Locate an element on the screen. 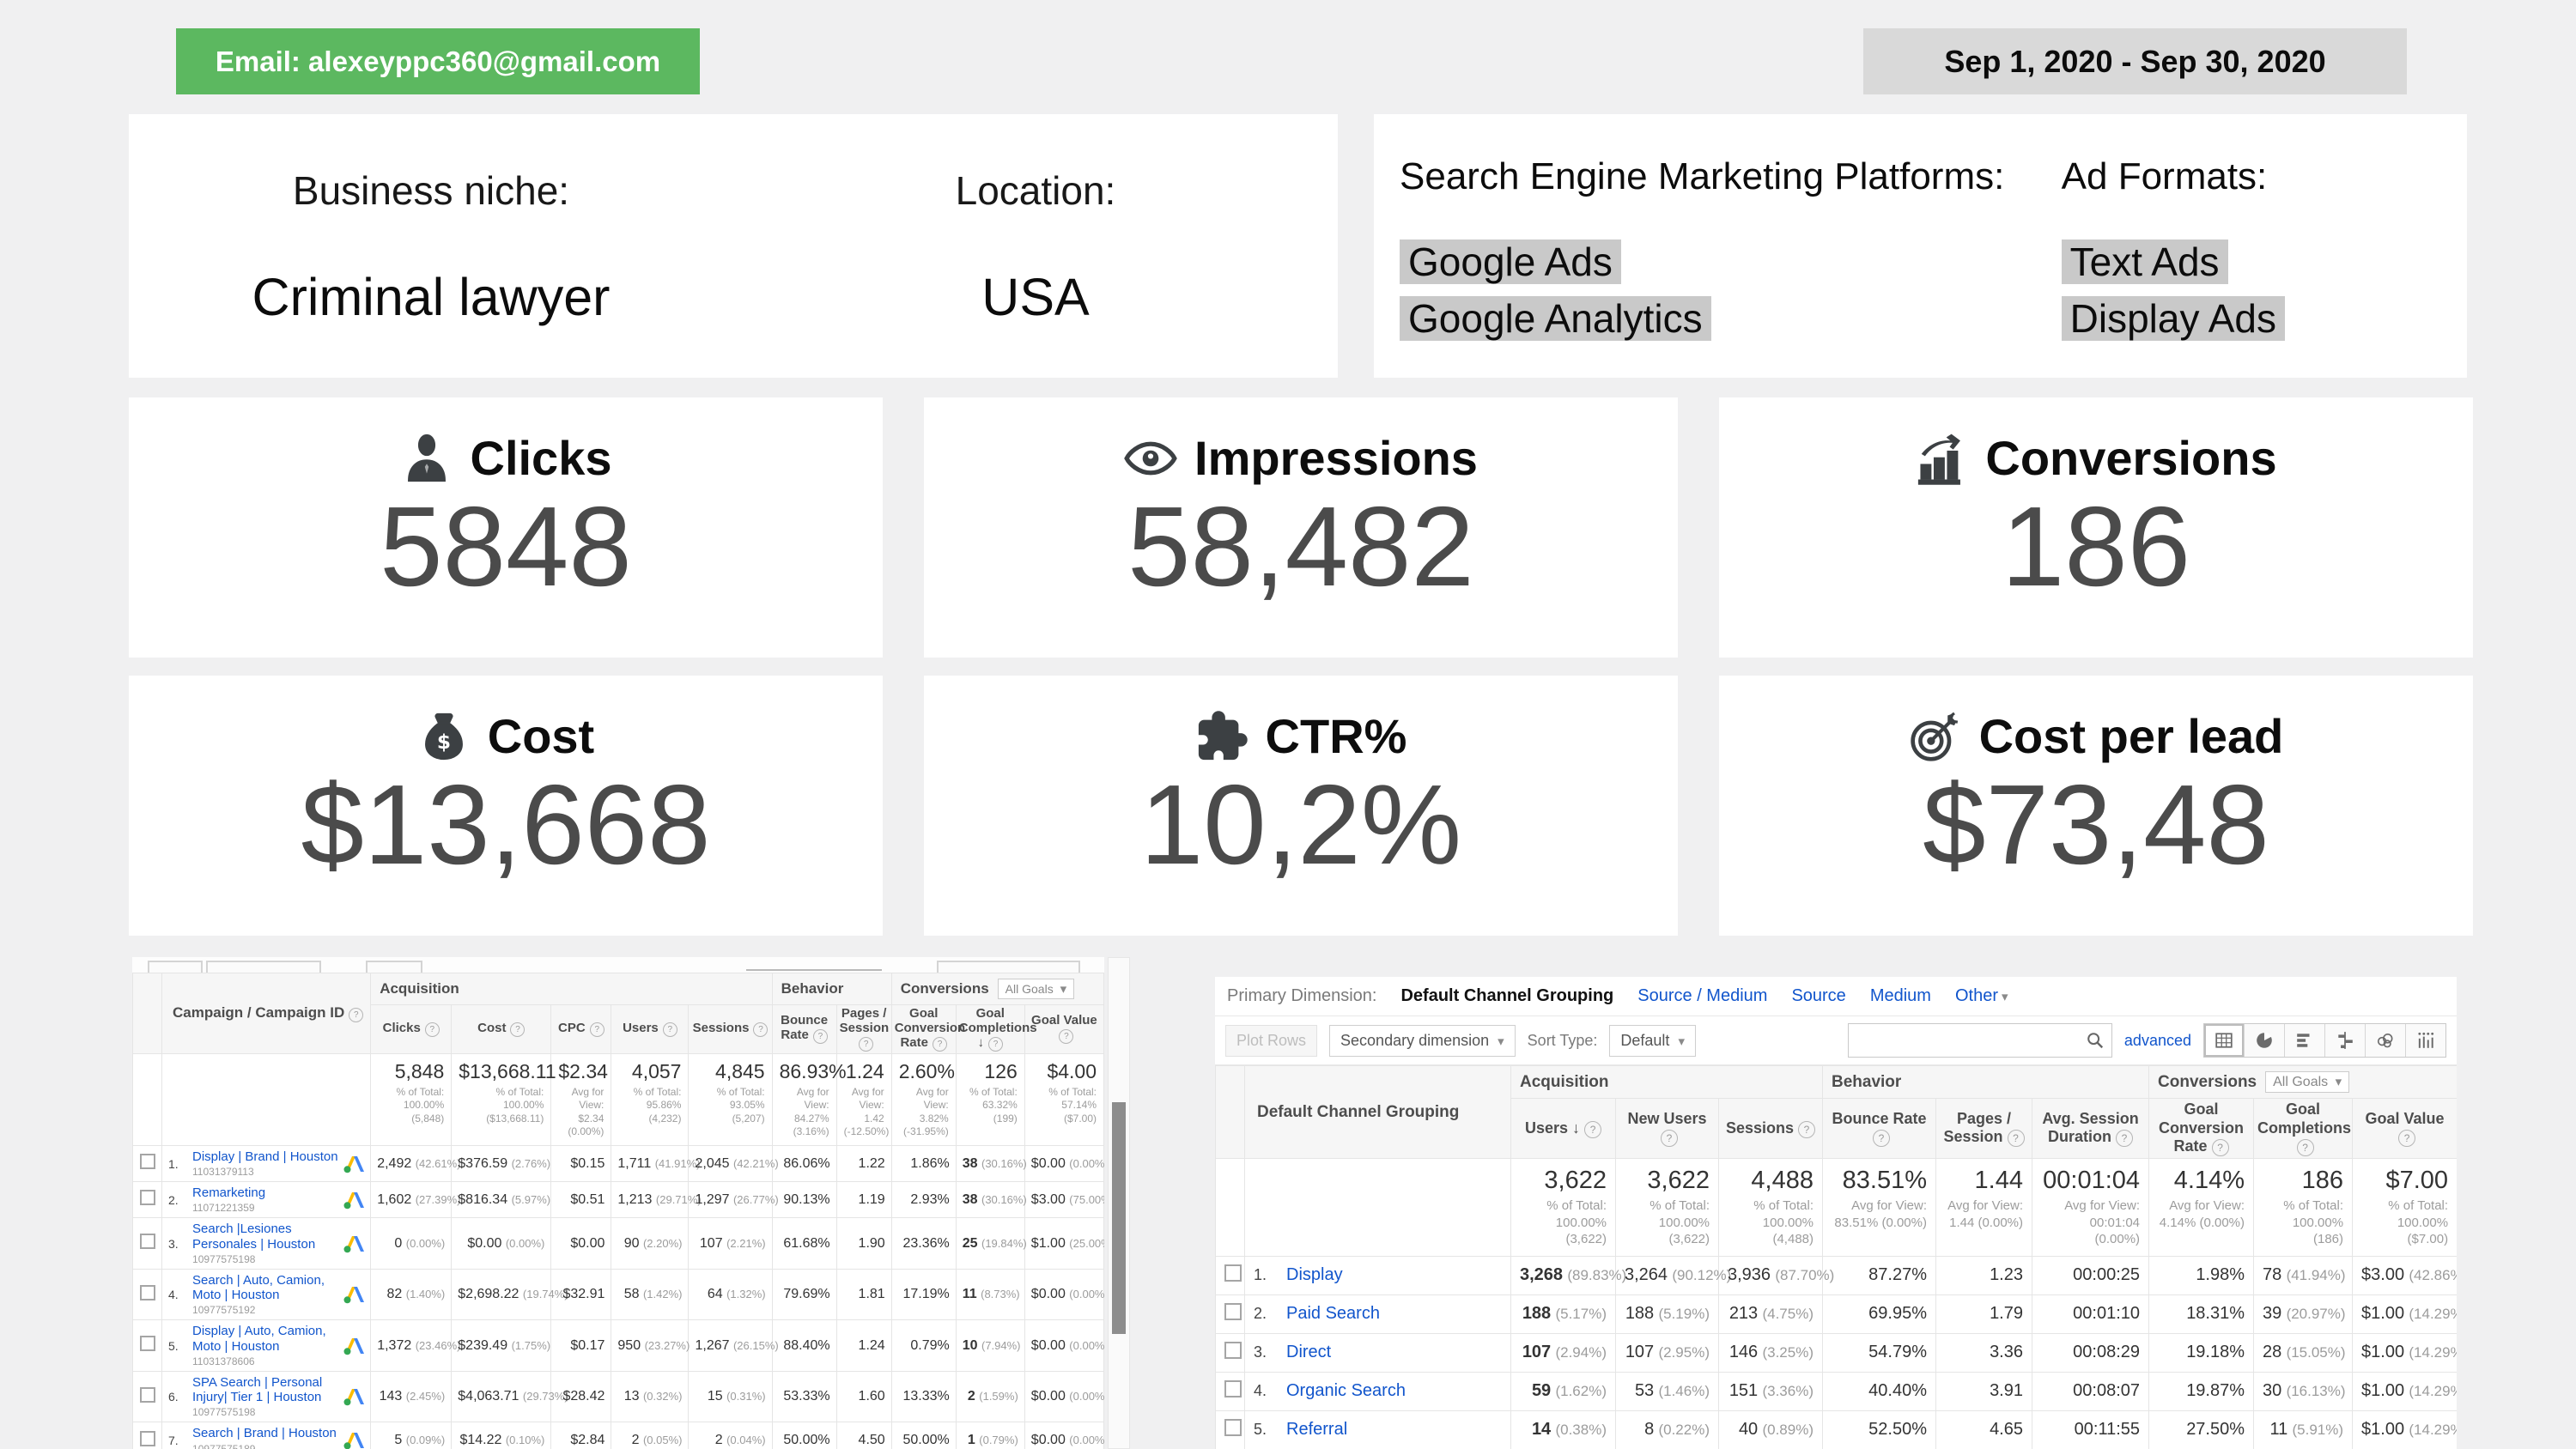  primary-dimension-tab: Default Channel Grouping is located at coordinates (1507, 995).